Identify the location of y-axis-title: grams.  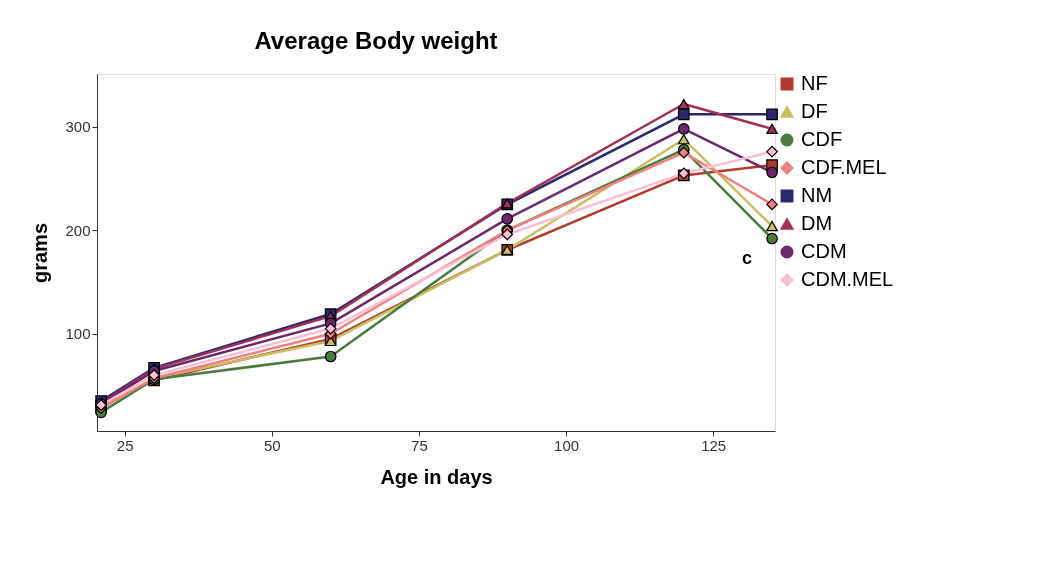
(40, 253).